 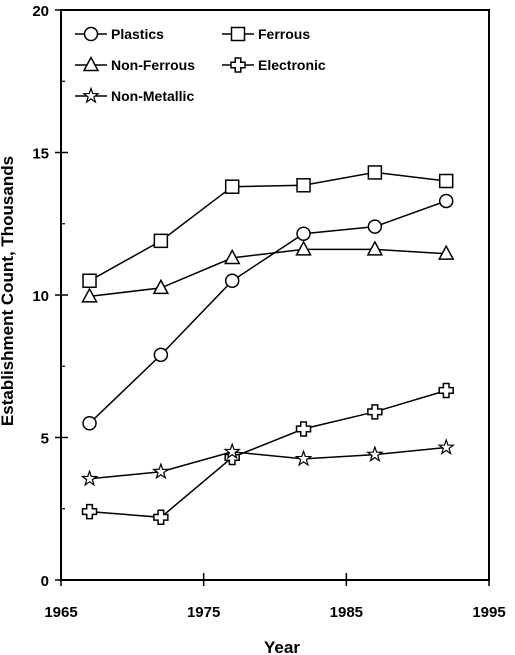 What do you see at coordinates (292, 65) in the screenshot?
I see `legend-label: Electronic` at bounding box center [292, 65].